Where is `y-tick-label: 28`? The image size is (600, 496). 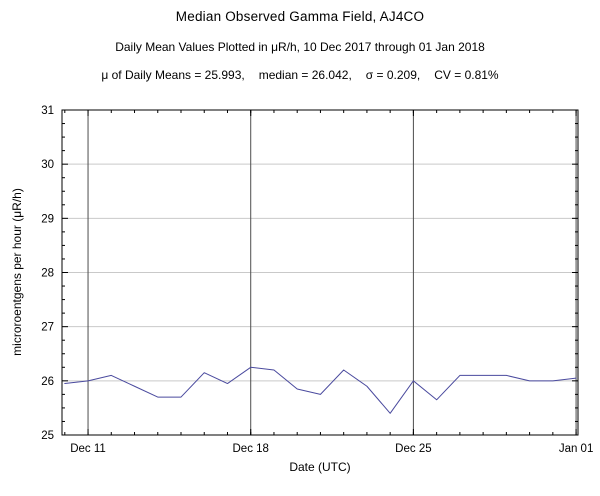 y-tick-label: 28 is located at coordinates (47, 274).